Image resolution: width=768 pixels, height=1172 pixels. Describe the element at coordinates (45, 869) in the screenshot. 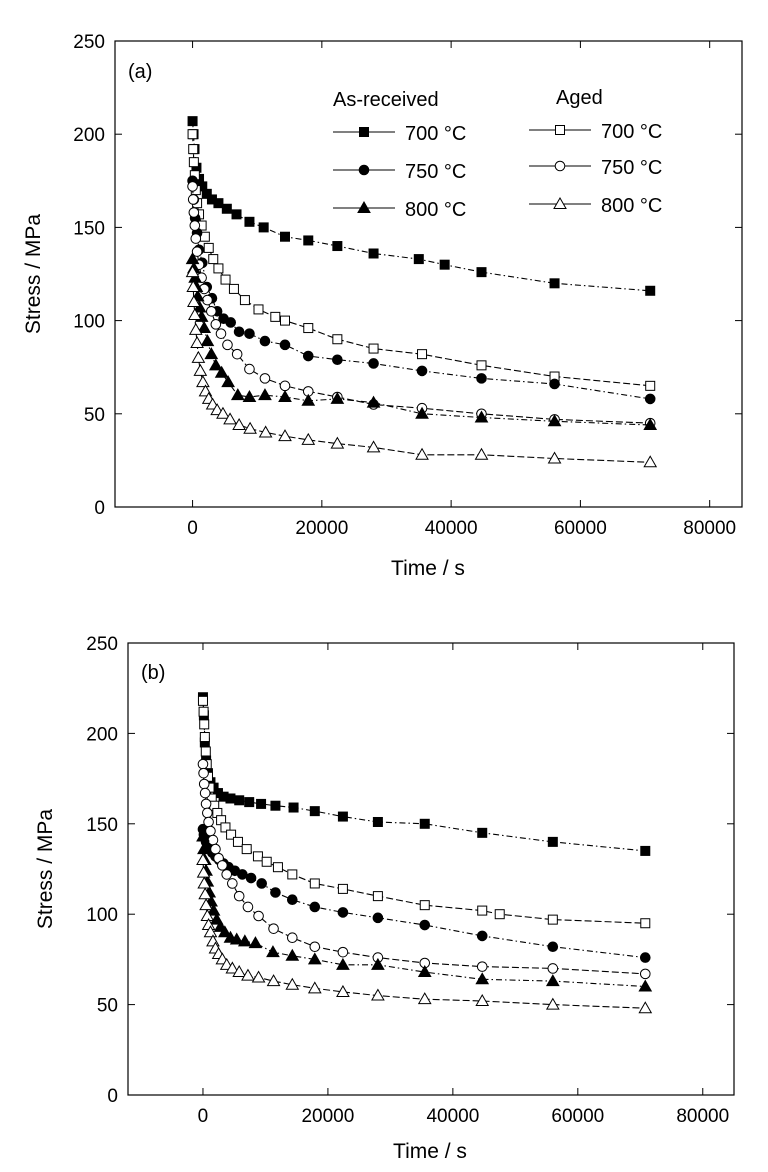

I see `y-axis-title-b: Stress / MPa` at that location.